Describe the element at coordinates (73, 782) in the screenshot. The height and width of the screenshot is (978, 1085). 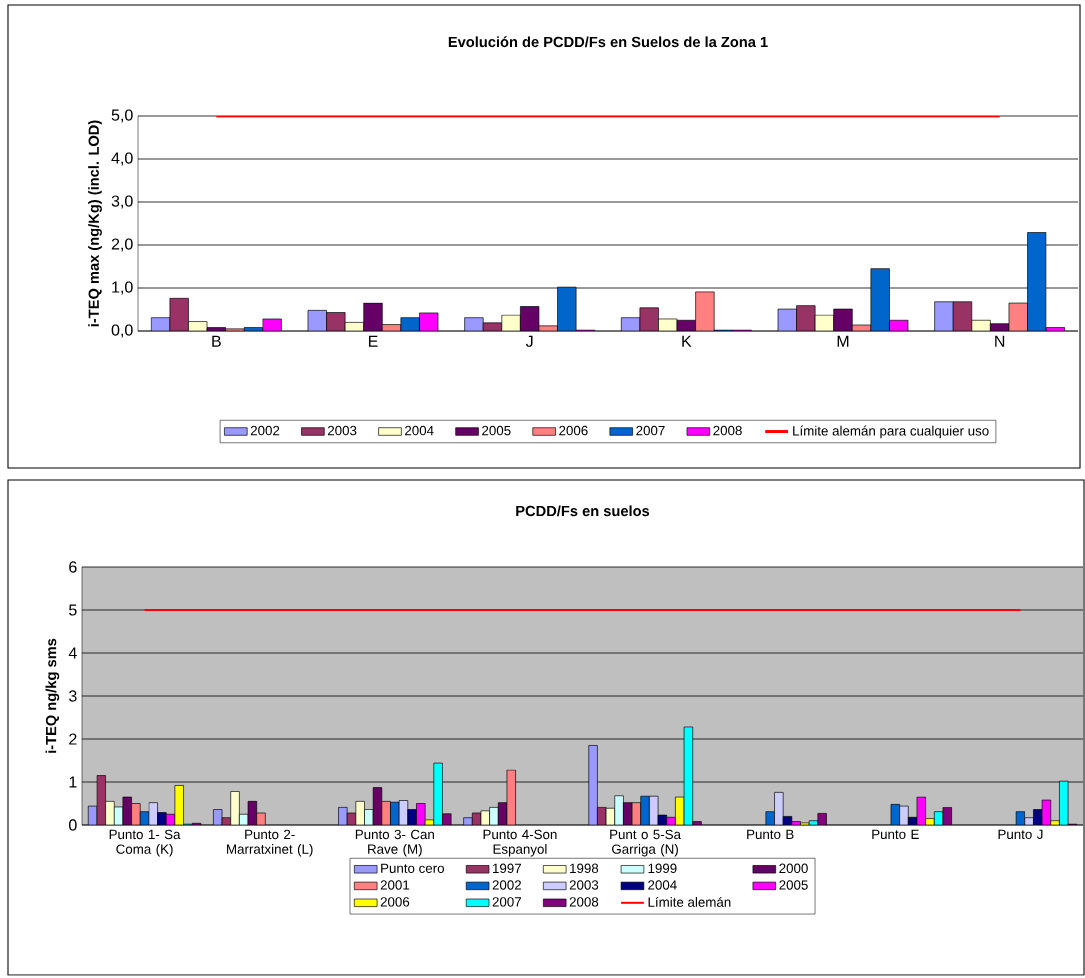
I see `y-tick-label: 1` at that location.